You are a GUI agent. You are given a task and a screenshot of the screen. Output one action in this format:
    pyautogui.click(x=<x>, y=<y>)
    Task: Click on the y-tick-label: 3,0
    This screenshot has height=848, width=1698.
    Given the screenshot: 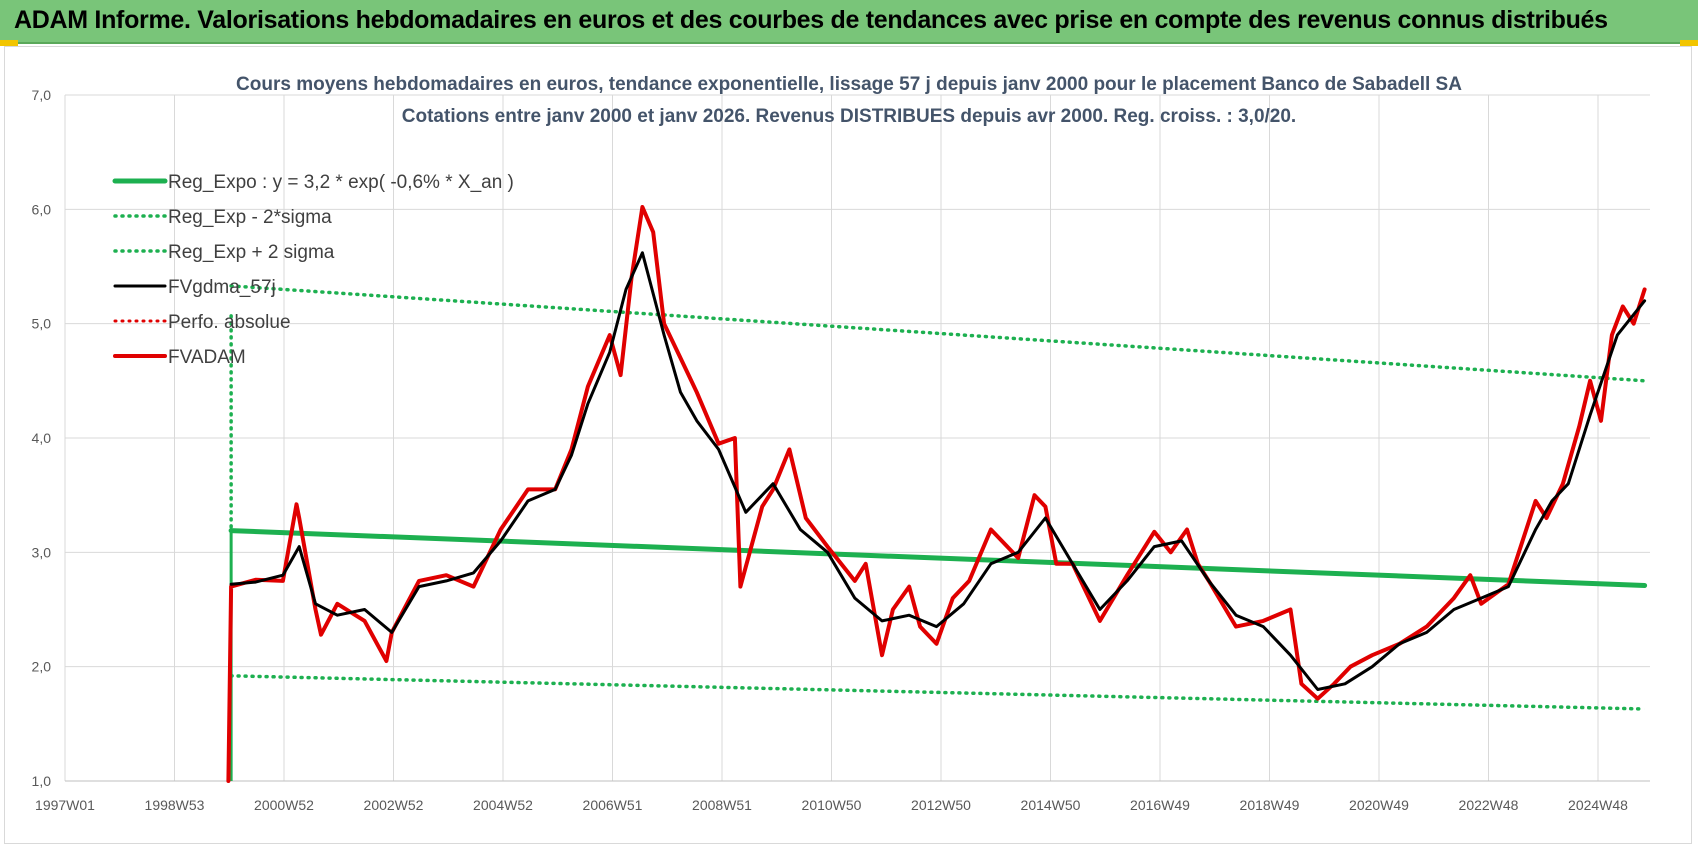 What is the action you would take?
    pyautogui.click(x=42, y=552)
    